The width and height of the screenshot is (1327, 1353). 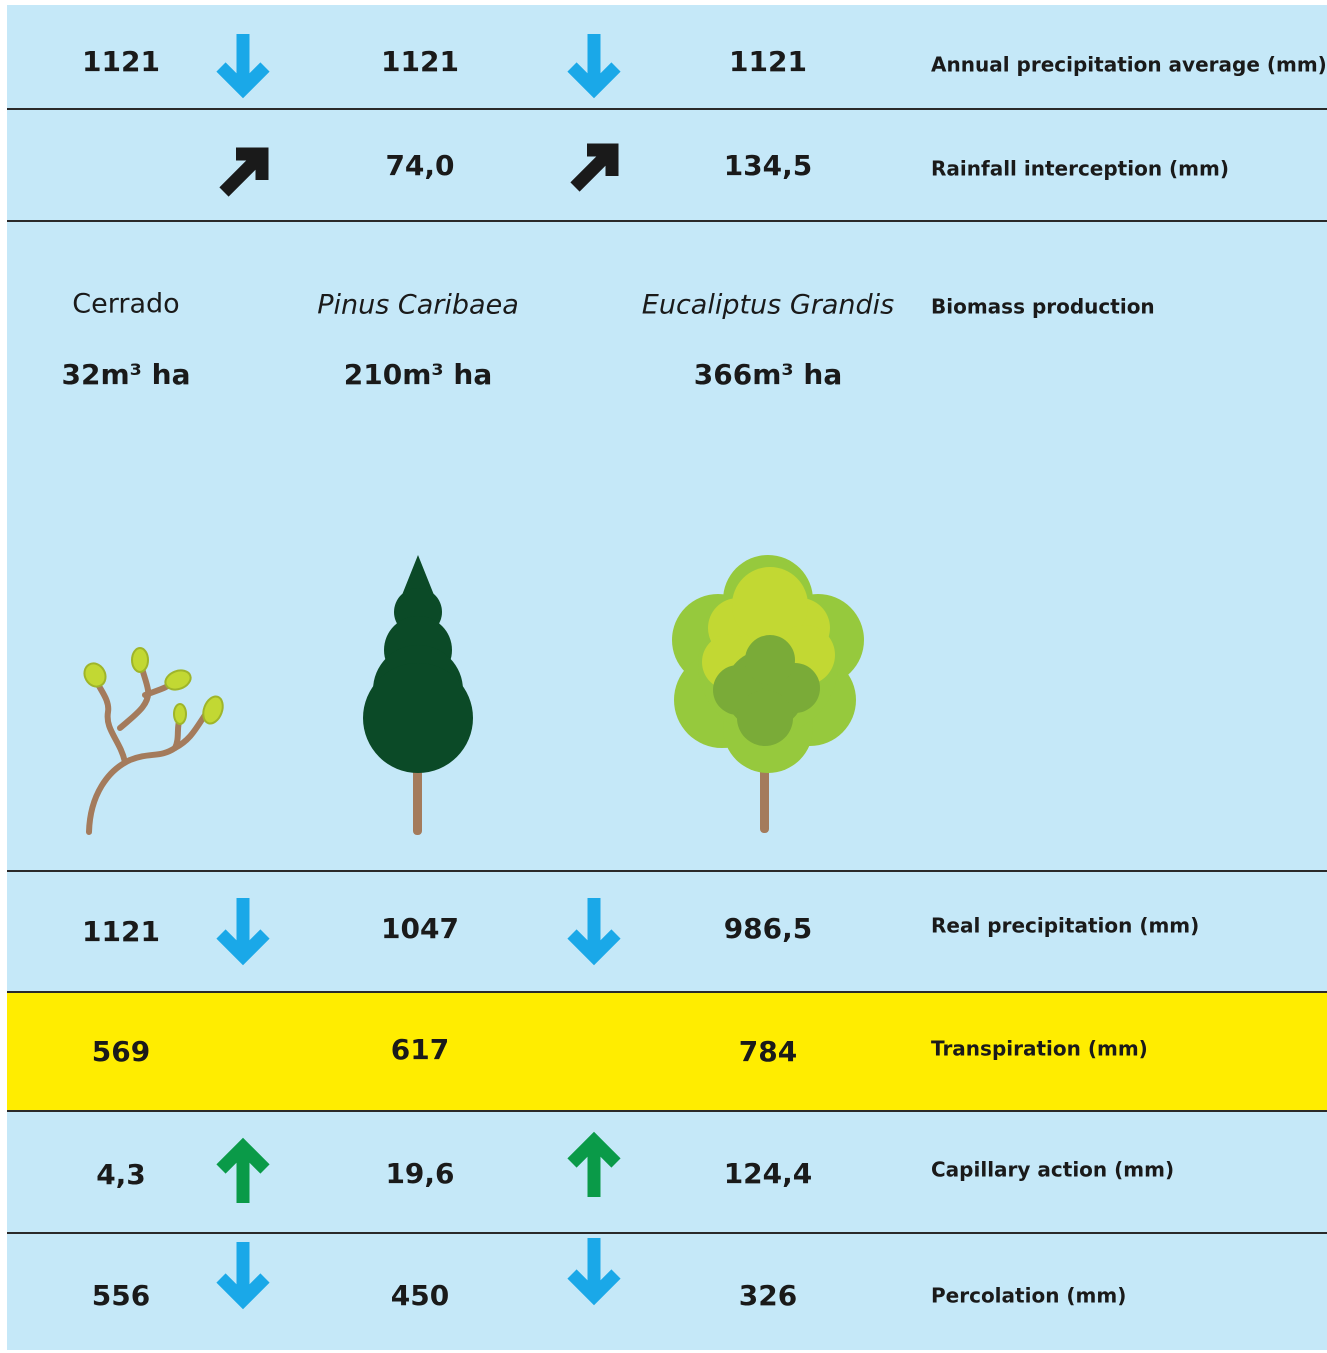 What do you see at coordinates (1129, 65) in the screenshot?
I see `row-label: Annual precipitation average (mm)` at bounding box center [1129, 65].